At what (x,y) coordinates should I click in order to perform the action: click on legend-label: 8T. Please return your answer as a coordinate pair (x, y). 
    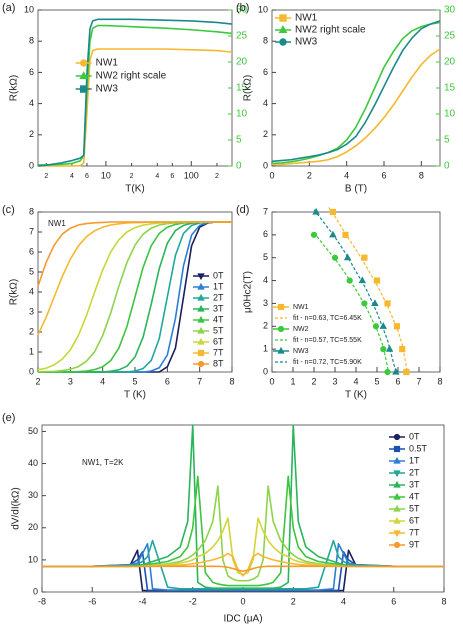
    Looking at the image, I should click on (218, 363).